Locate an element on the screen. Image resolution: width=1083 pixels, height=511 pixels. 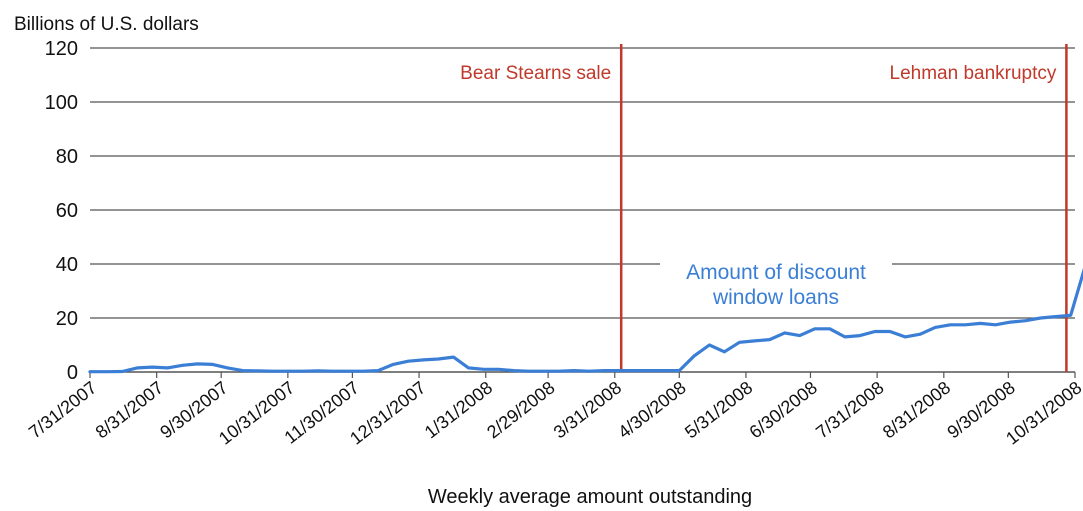
y-tick-labels: 0 20 40 60 80 100 120 is located at coordinates (61, 211).